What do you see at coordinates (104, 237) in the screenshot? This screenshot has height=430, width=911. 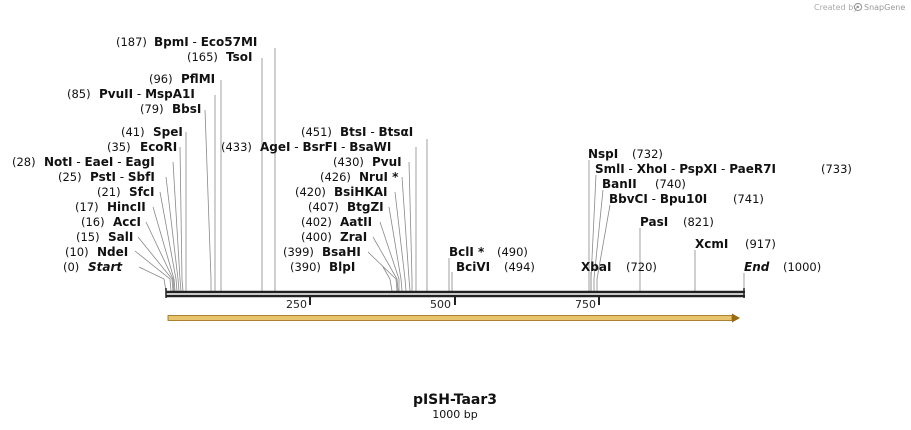 I see `site-label-sali: (15) SalI` at bounding box center [104, 237].